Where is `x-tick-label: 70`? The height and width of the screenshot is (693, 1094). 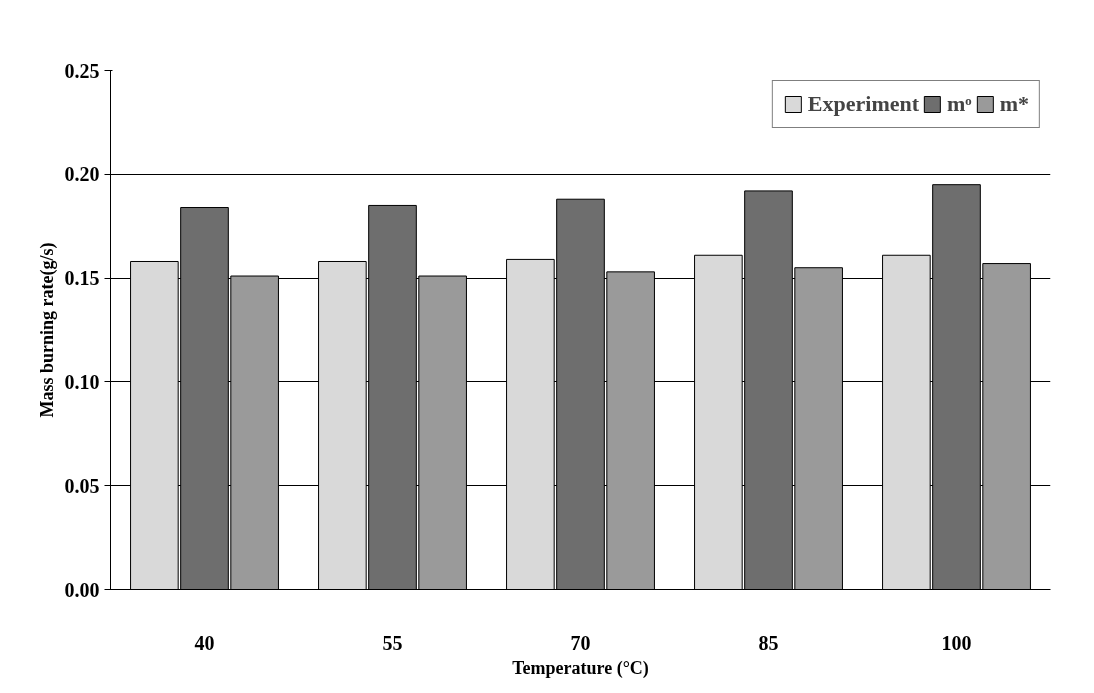 x-tick-label: 70 is located at coordinates (580, 642).